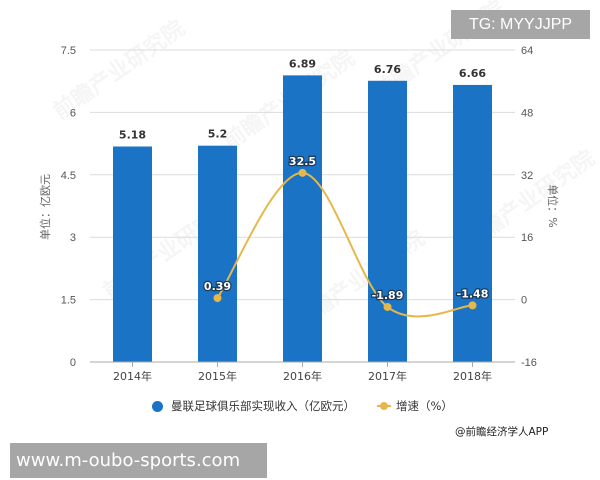 This screenshot has height=480, width=600. What do you see at coordinates (553, 205) in the screenshot?
I see `right-axis-title: 单位：%` at bounding box center [553, 205].